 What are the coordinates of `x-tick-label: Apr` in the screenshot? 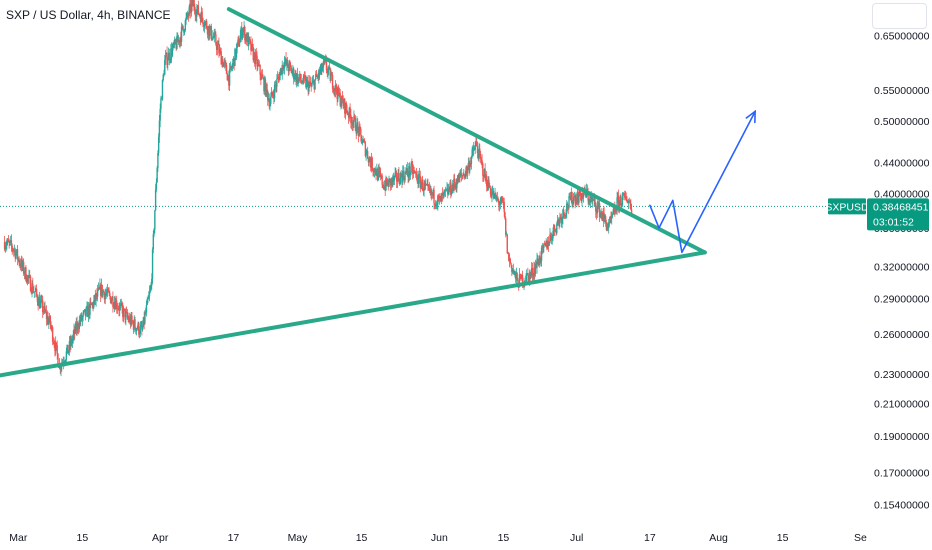 It's located at (160, 538).